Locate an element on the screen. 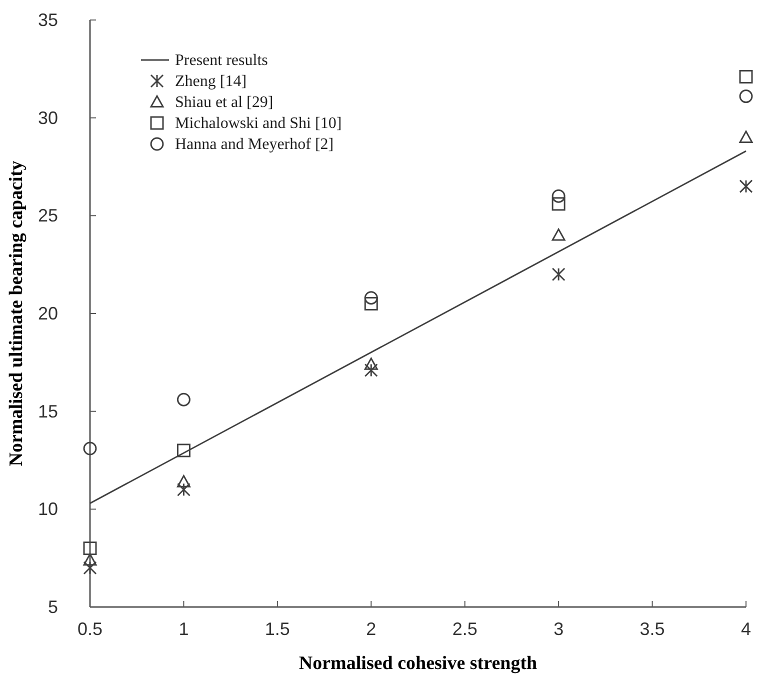 This screenshot has width=762, height=679. legend-label: Present results is located at coordinates (221, 60).